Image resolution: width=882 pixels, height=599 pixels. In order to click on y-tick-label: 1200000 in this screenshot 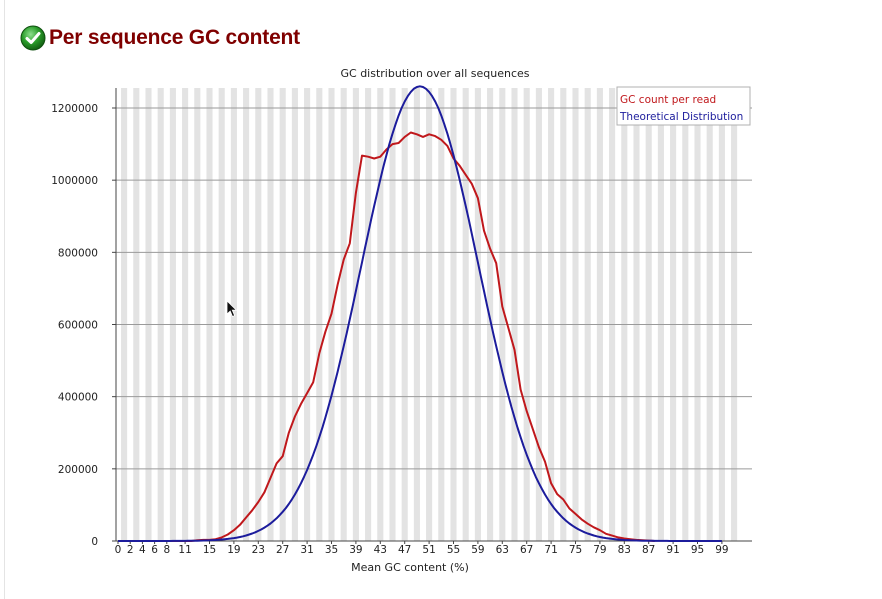, I will do `click(74, 109)`.